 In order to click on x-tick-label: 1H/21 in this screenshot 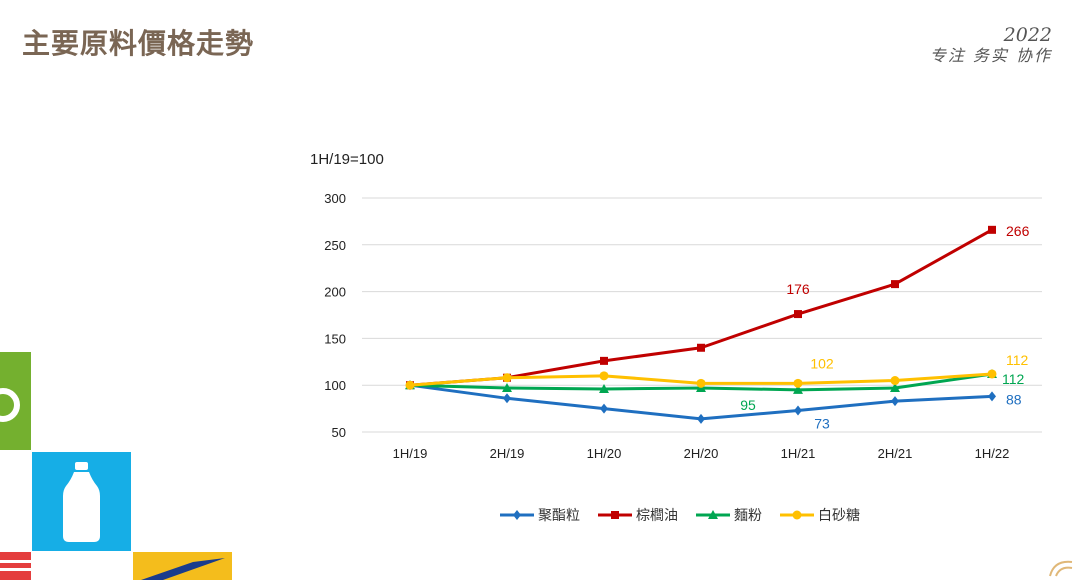, I will do `click(798, 453)`.